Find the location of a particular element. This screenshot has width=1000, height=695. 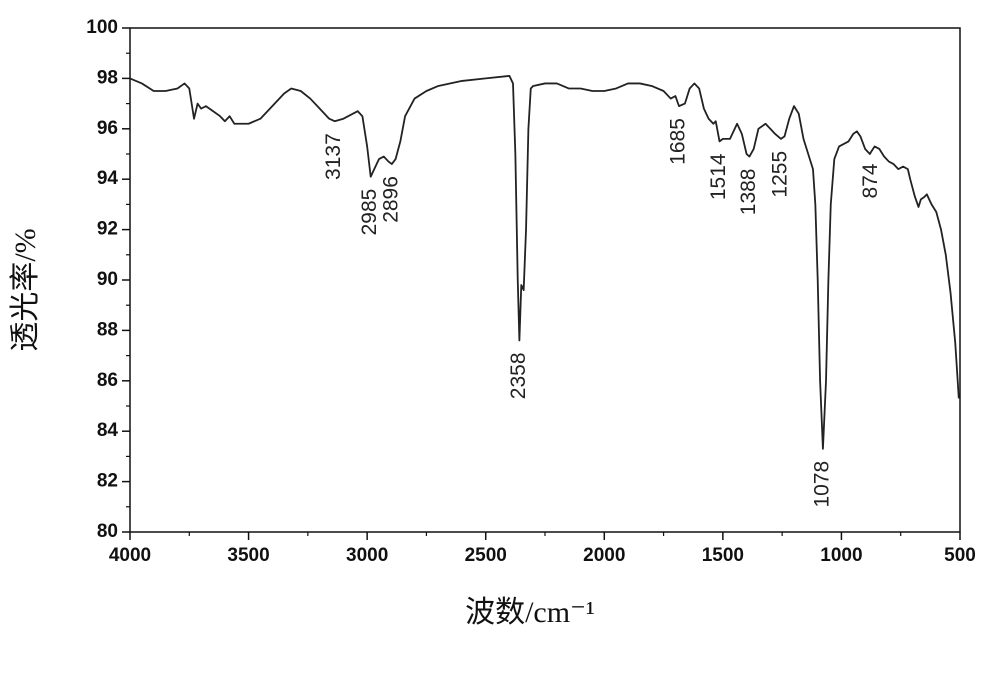

x-tick-label: 3000 is located at coordinates (367, 555).